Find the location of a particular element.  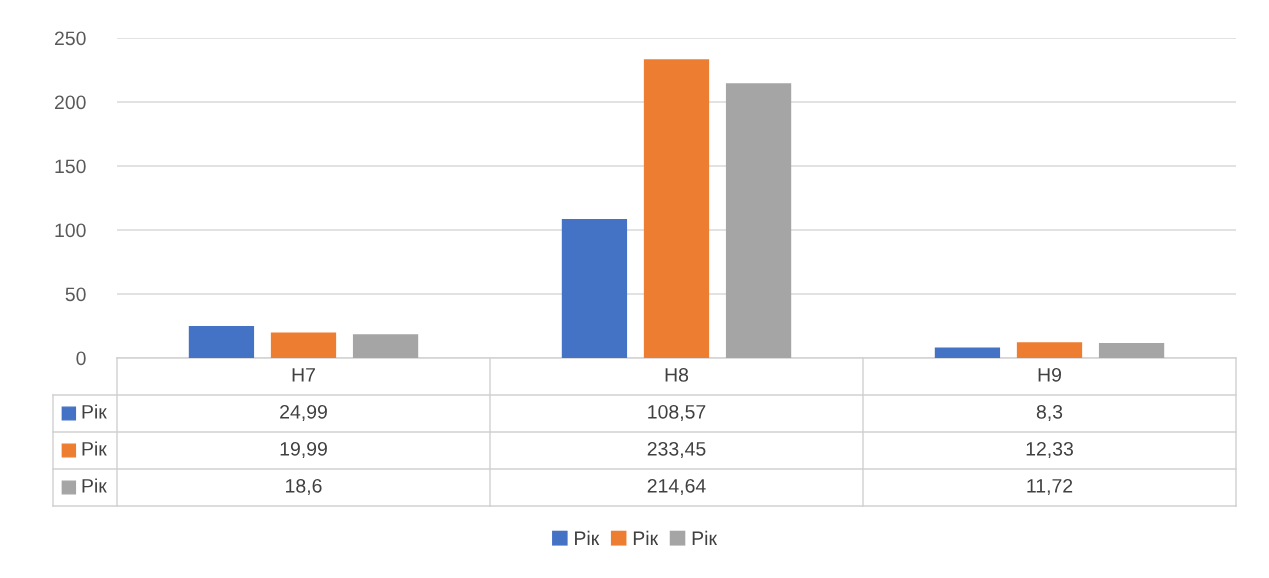

data-label: 233,45 is located at coordinates (676, 450).